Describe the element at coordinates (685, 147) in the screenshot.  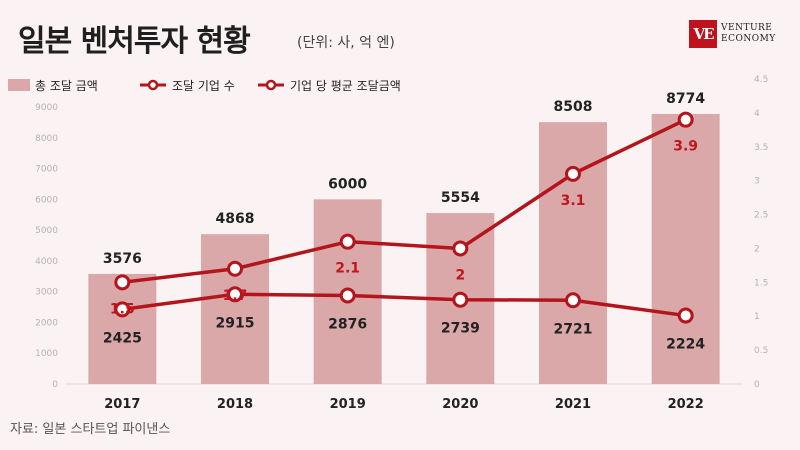
I see `line-data-label: 3.9` at that location.